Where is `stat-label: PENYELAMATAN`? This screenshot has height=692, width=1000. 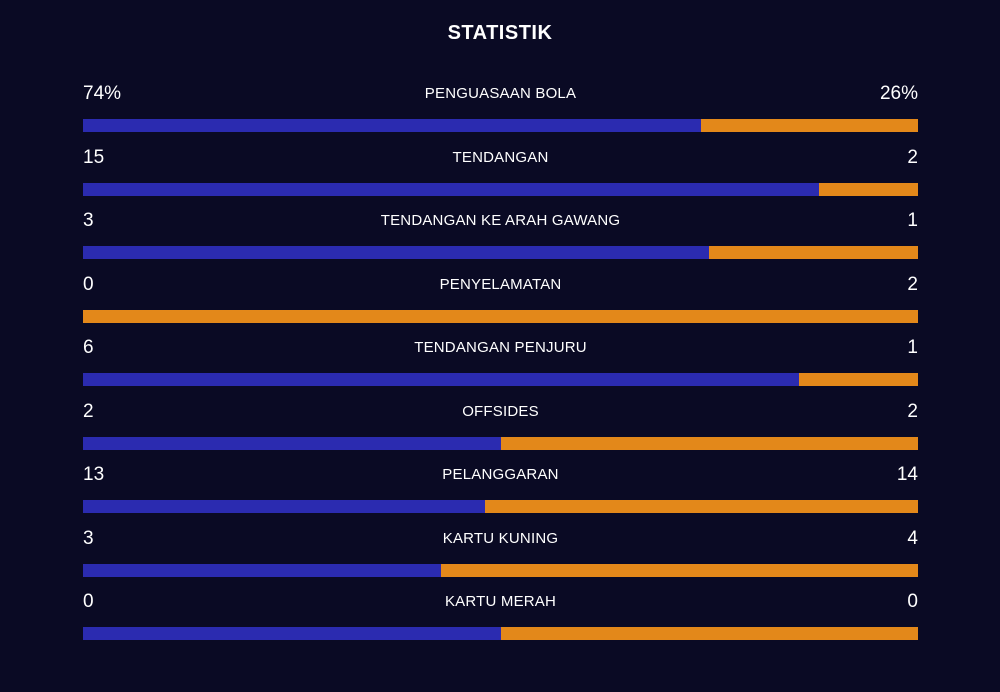 stat-label: PENYELAMATAN is located at coordinates (500, 284).